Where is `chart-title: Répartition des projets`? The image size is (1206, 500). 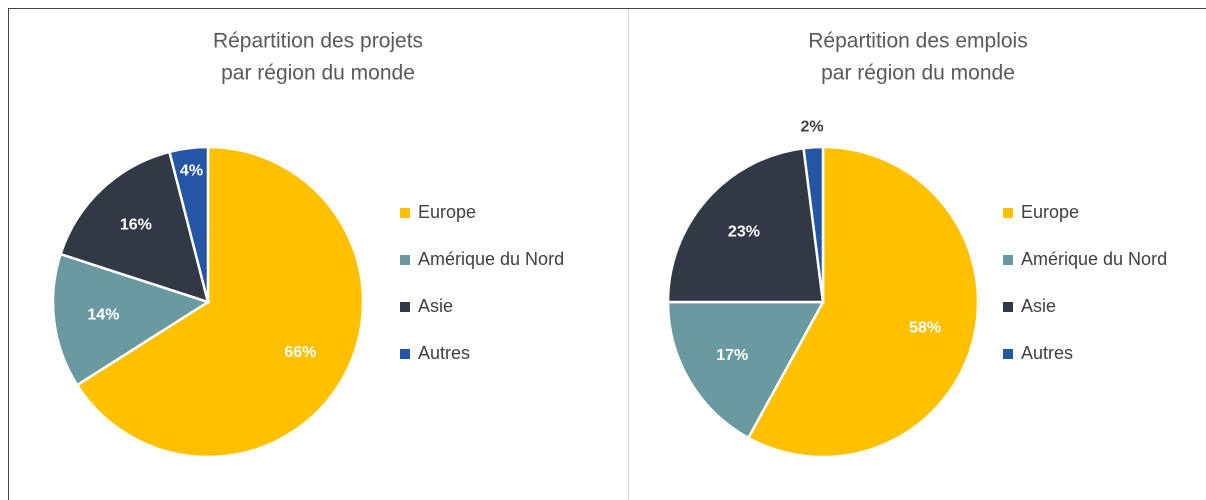
chart-title: Répartition des projets is located at coordinates (318, 41).